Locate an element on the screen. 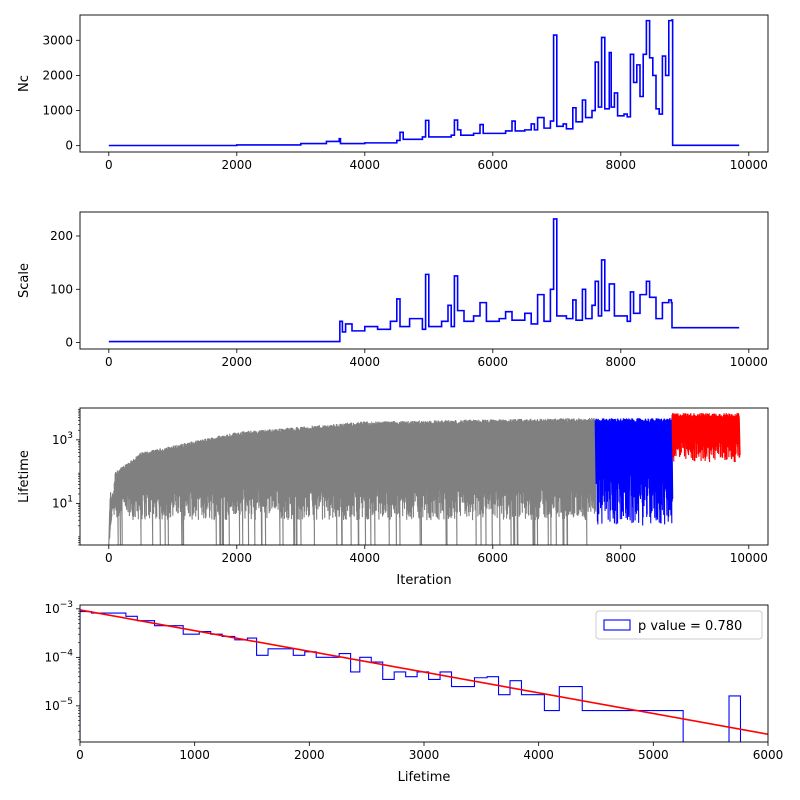 The width and height of the screenshot is (800, 800). y-axis-label: Scale is located at coordinates (24, 280).